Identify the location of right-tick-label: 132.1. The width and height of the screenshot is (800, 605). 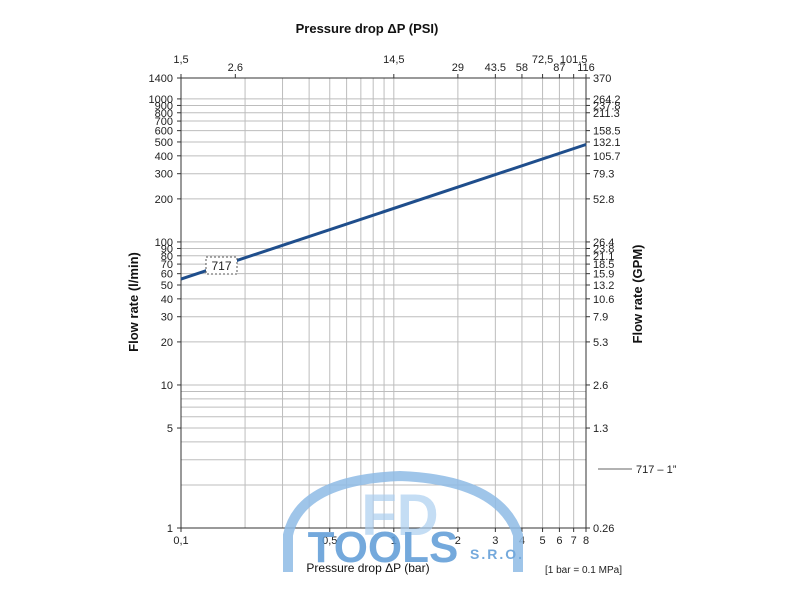
(607, 143).